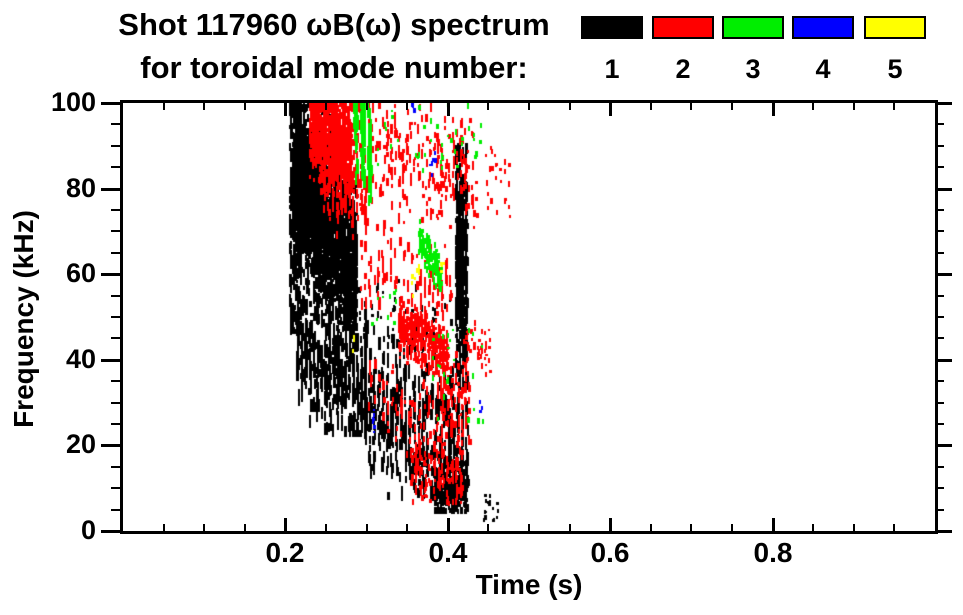 The width and height of the screenshot is (963, 615). What do you see at coordinates (773, 109) in the screenshot?
I see `x-major-tick-top-0.8` at bounding box center [773, 109].